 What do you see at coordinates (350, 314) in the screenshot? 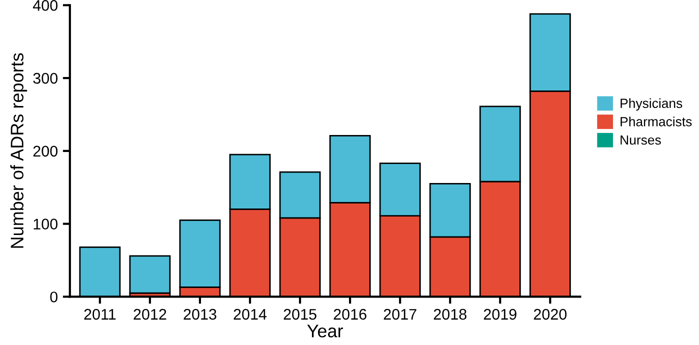
I see `x-tick-label: 2016` at bounding box center [350, 314].